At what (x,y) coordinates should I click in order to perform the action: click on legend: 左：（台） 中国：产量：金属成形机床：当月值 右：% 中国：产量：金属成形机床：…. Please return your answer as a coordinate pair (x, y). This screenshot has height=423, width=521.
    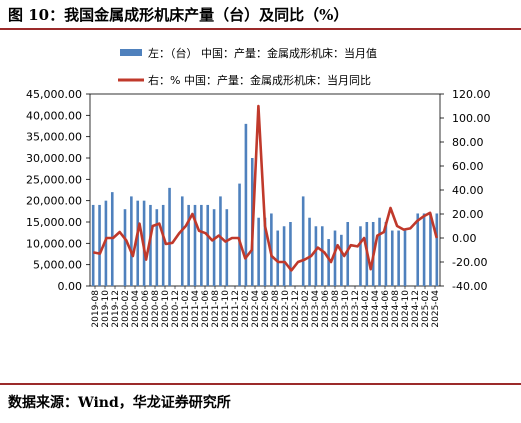
    Looking at the image, I should click on (247, 66).